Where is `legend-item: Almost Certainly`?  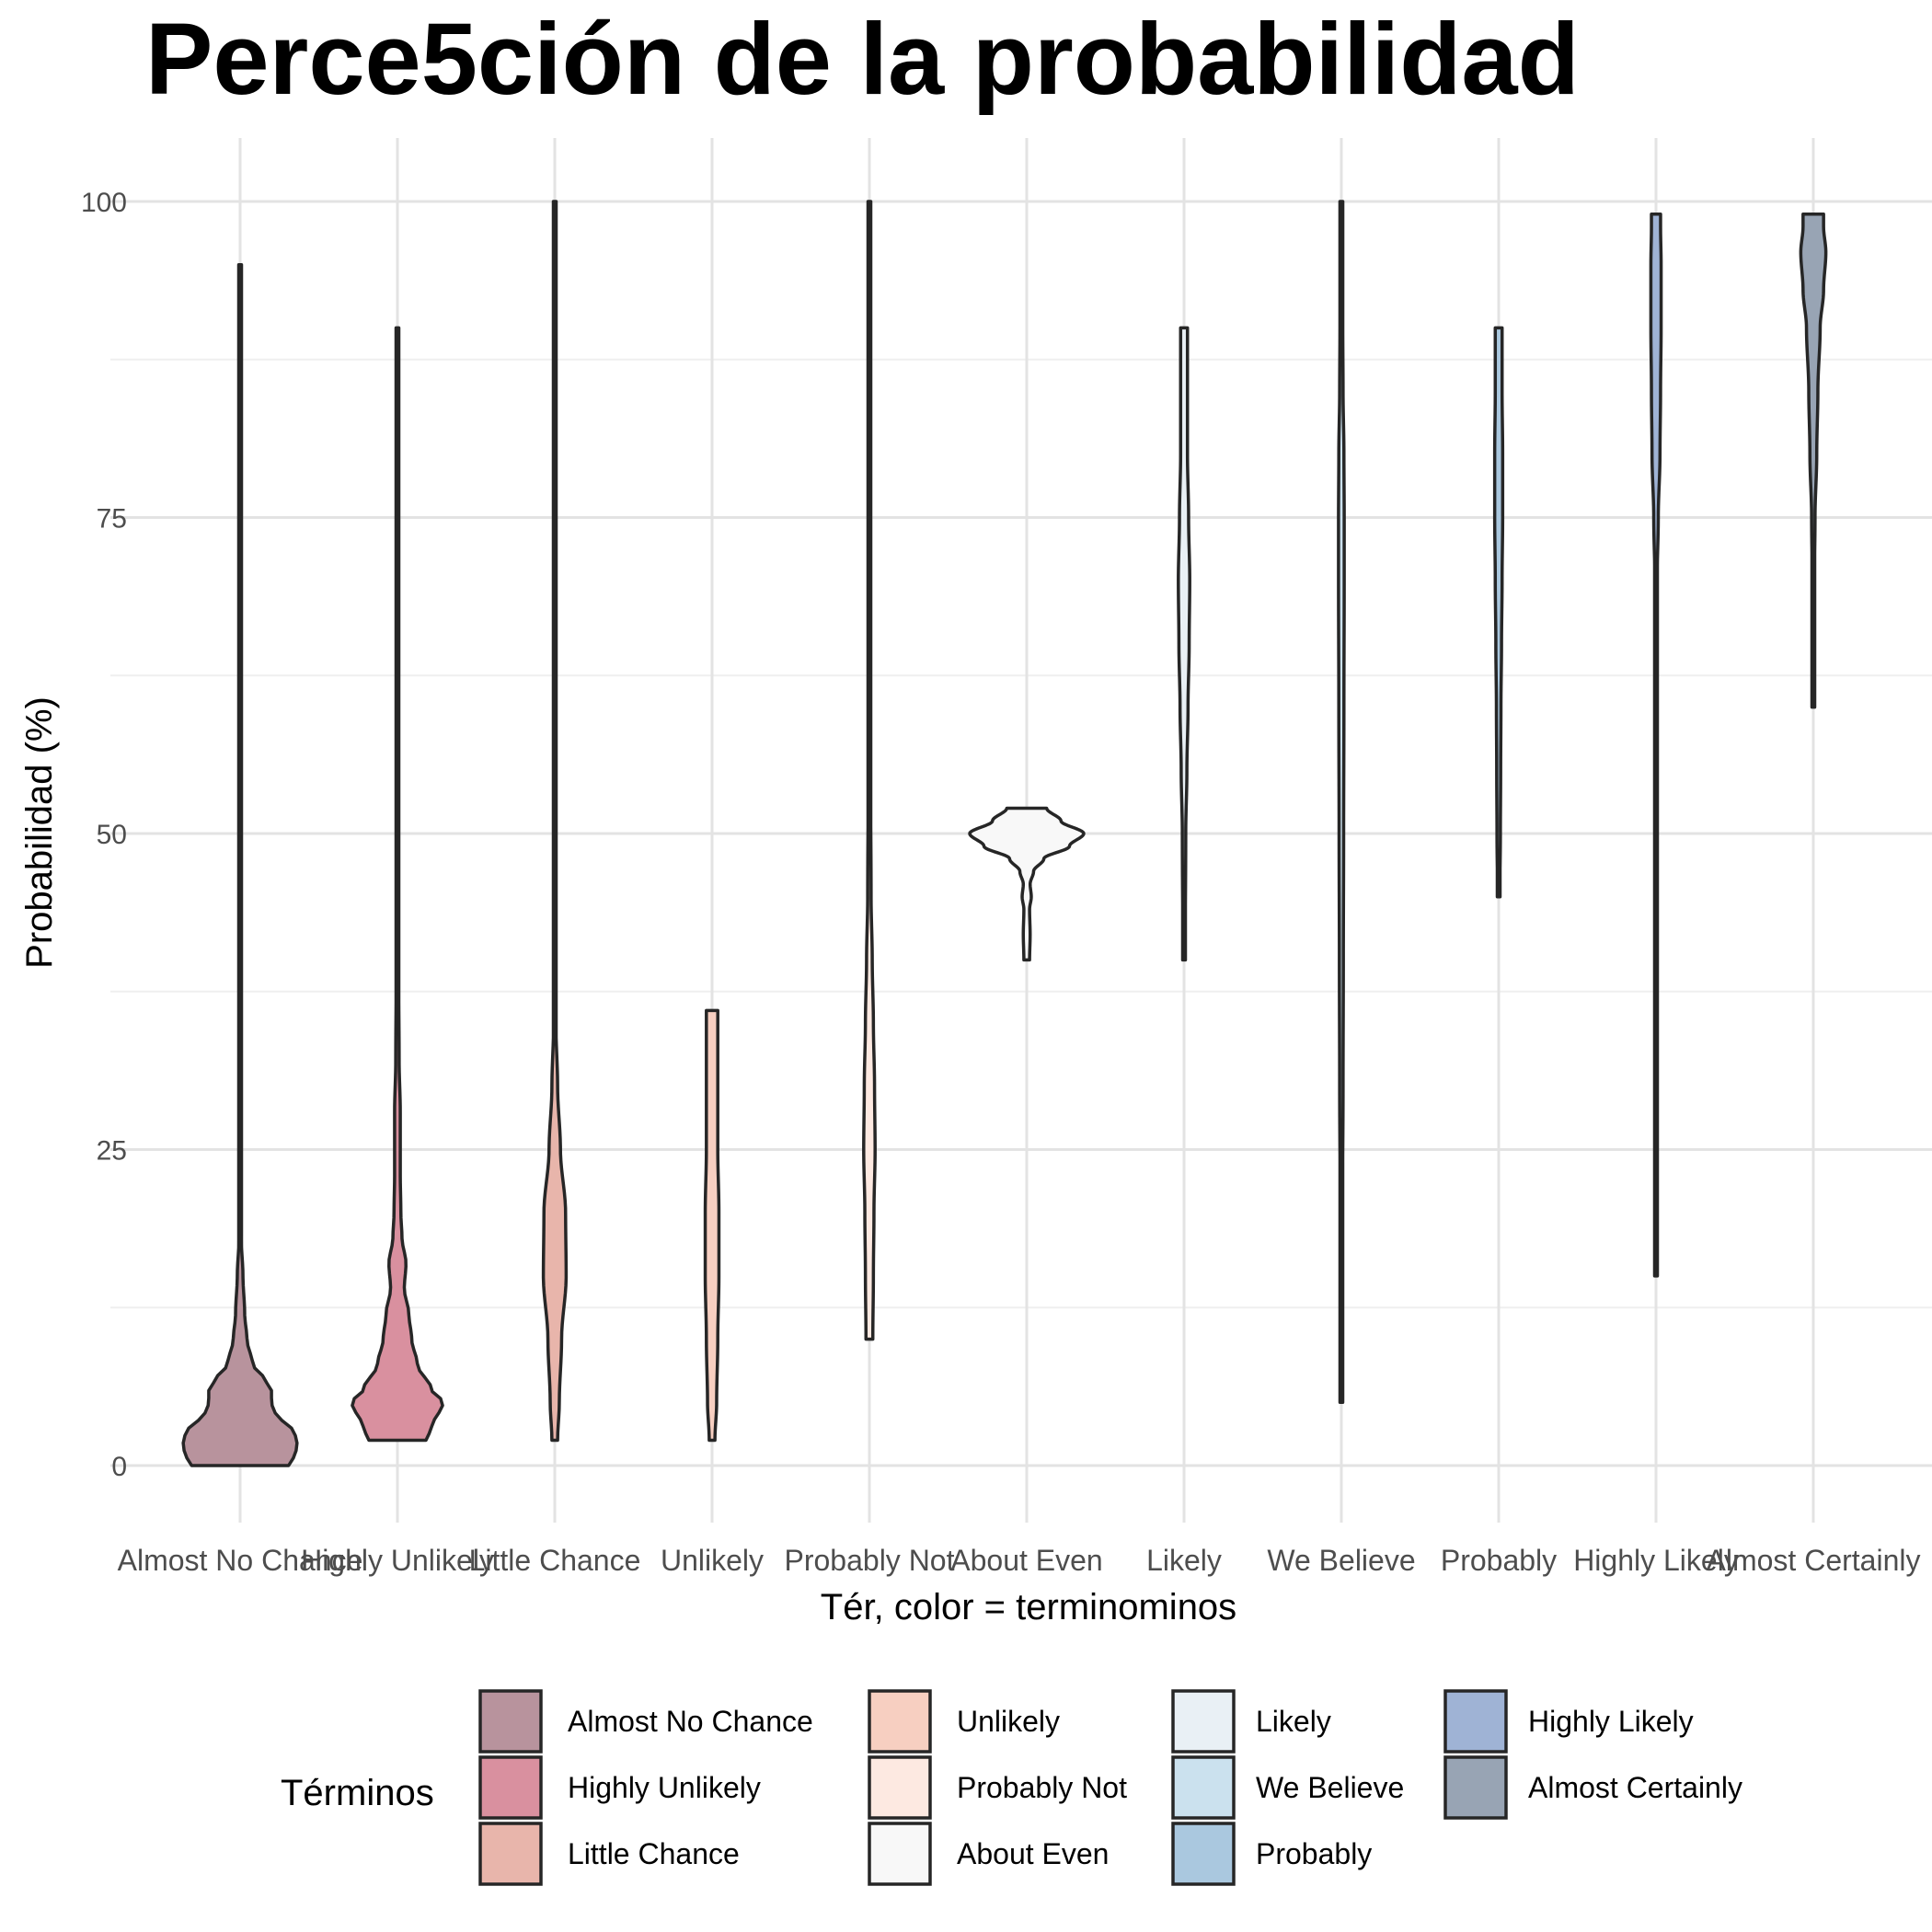 legend-item: Almost Certainly is located at coordinates (1592, 1787).